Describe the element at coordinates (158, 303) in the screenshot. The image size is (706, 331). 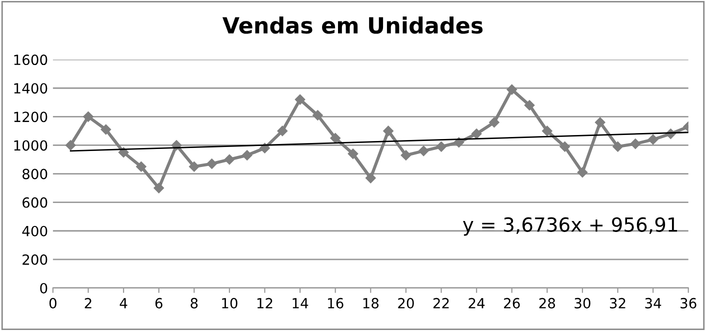
I see `x-tick-label: 6` at that location.